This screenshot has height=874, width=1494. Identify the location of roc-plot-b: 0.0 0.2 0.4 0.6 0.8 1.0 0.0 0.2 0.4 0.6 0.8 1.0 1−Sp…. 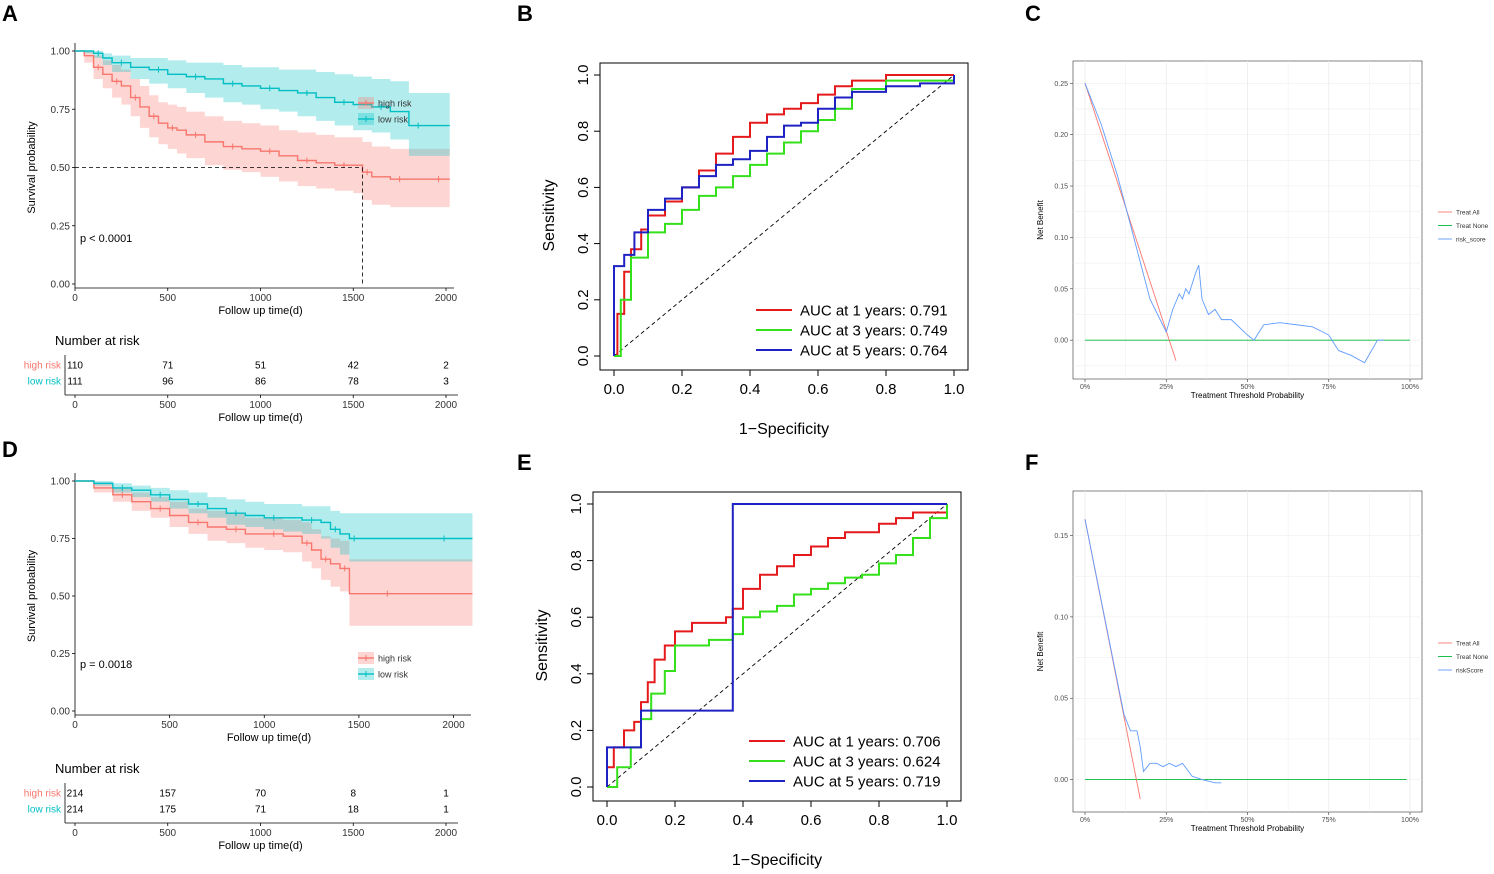
(755, 250).